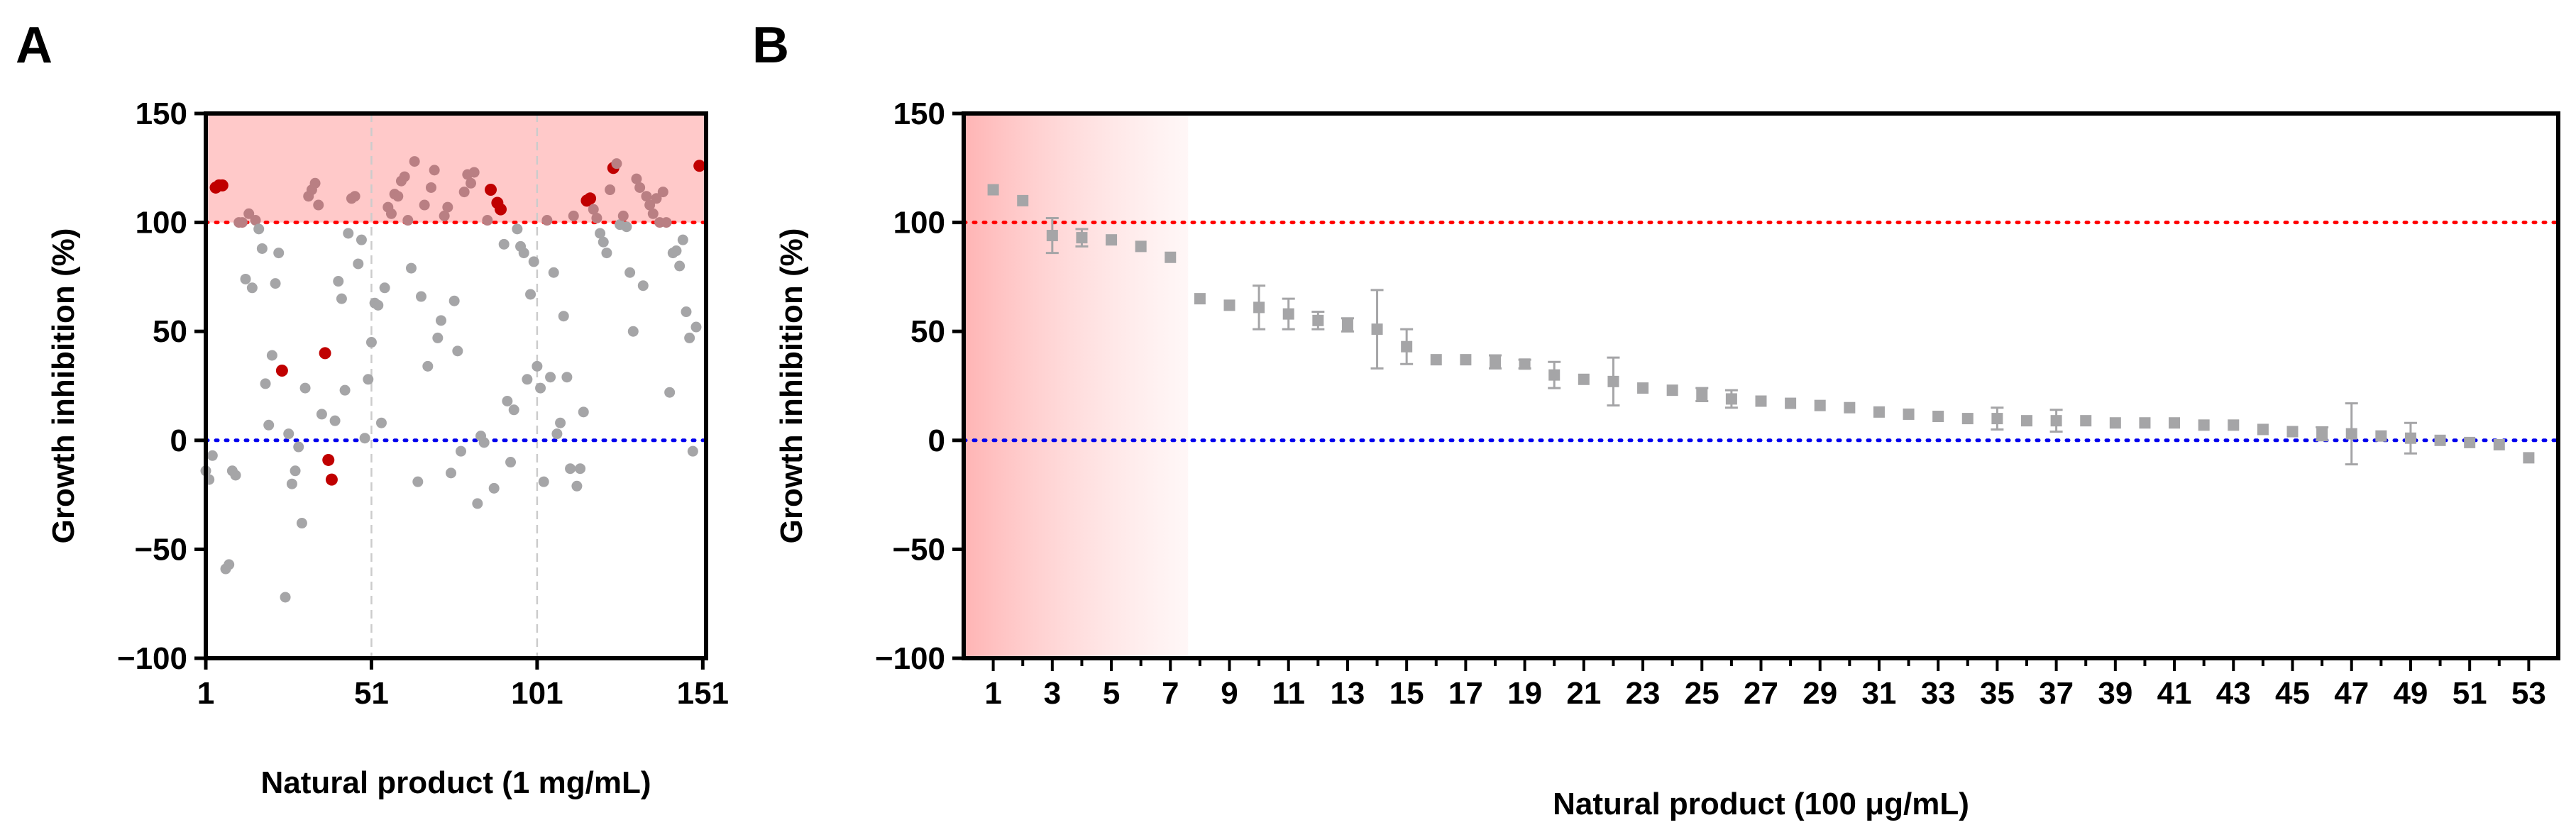 The image size is (2576, 837). What do you see at coordinates (1819, 693) in the screenshot?
I see `b-x-tick-label: 29` at bounding box center [1819, 693].